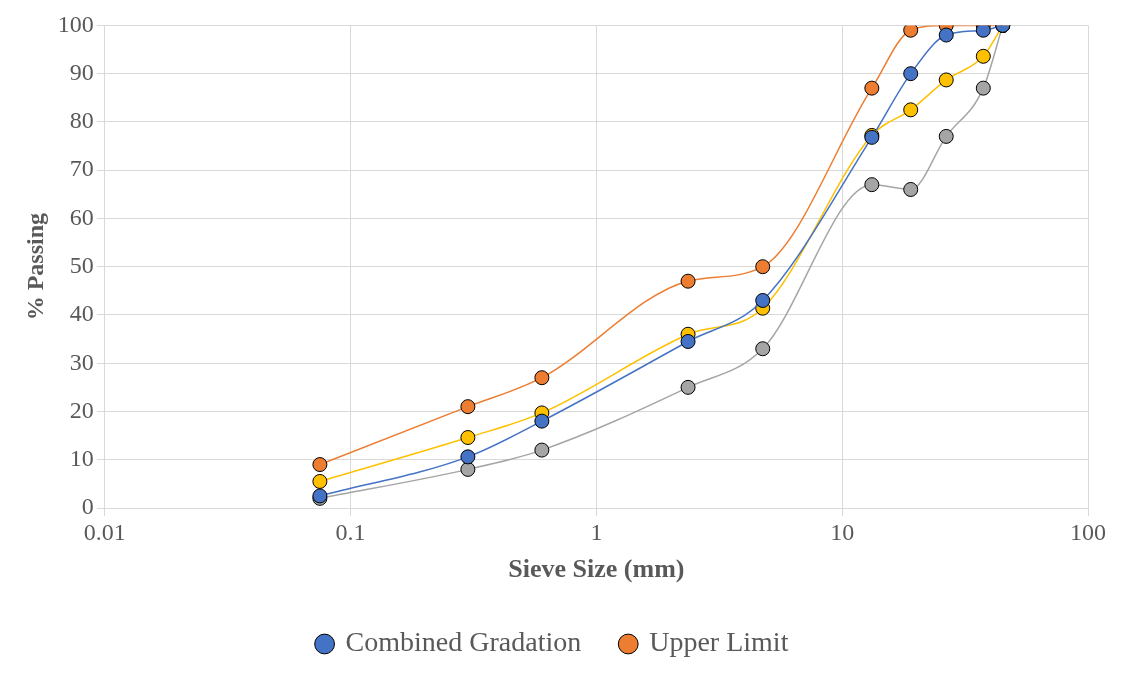  What do you see at coordinates (463, 642) in the screenshot?
I see `legend-label: Combined Gradation` at bounding box center [463, 642].